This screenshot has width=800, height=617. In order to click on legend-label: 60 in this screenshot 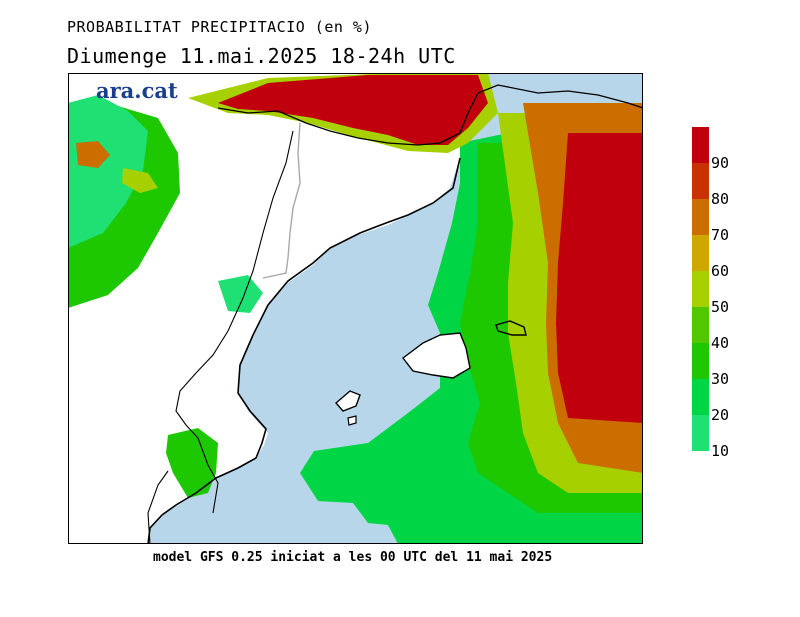, I will do `click(720, 271)`.